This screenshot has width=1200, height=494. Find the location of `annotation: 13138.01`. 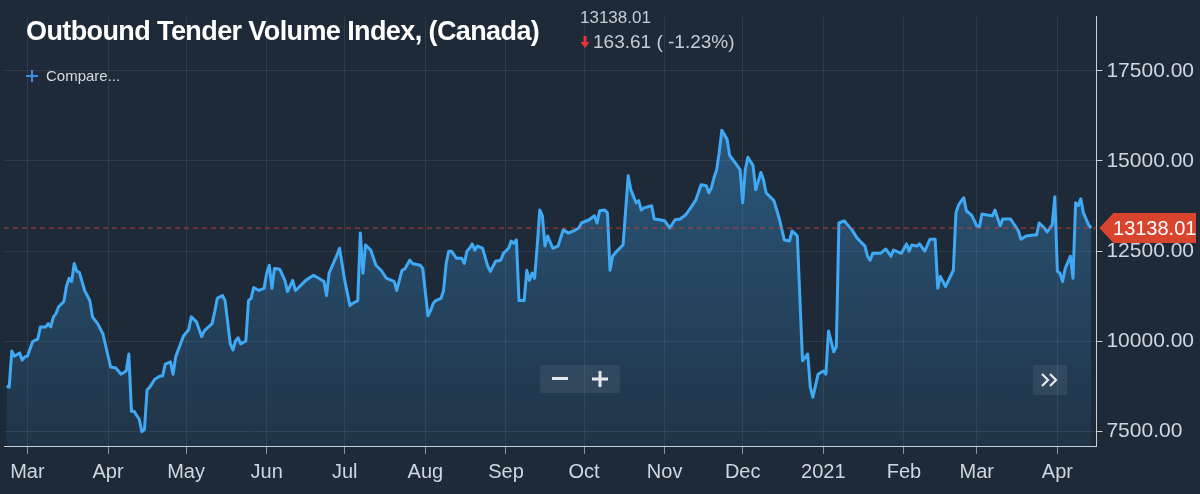

annotation: 13138.01 is located at coordinates (615, 18).